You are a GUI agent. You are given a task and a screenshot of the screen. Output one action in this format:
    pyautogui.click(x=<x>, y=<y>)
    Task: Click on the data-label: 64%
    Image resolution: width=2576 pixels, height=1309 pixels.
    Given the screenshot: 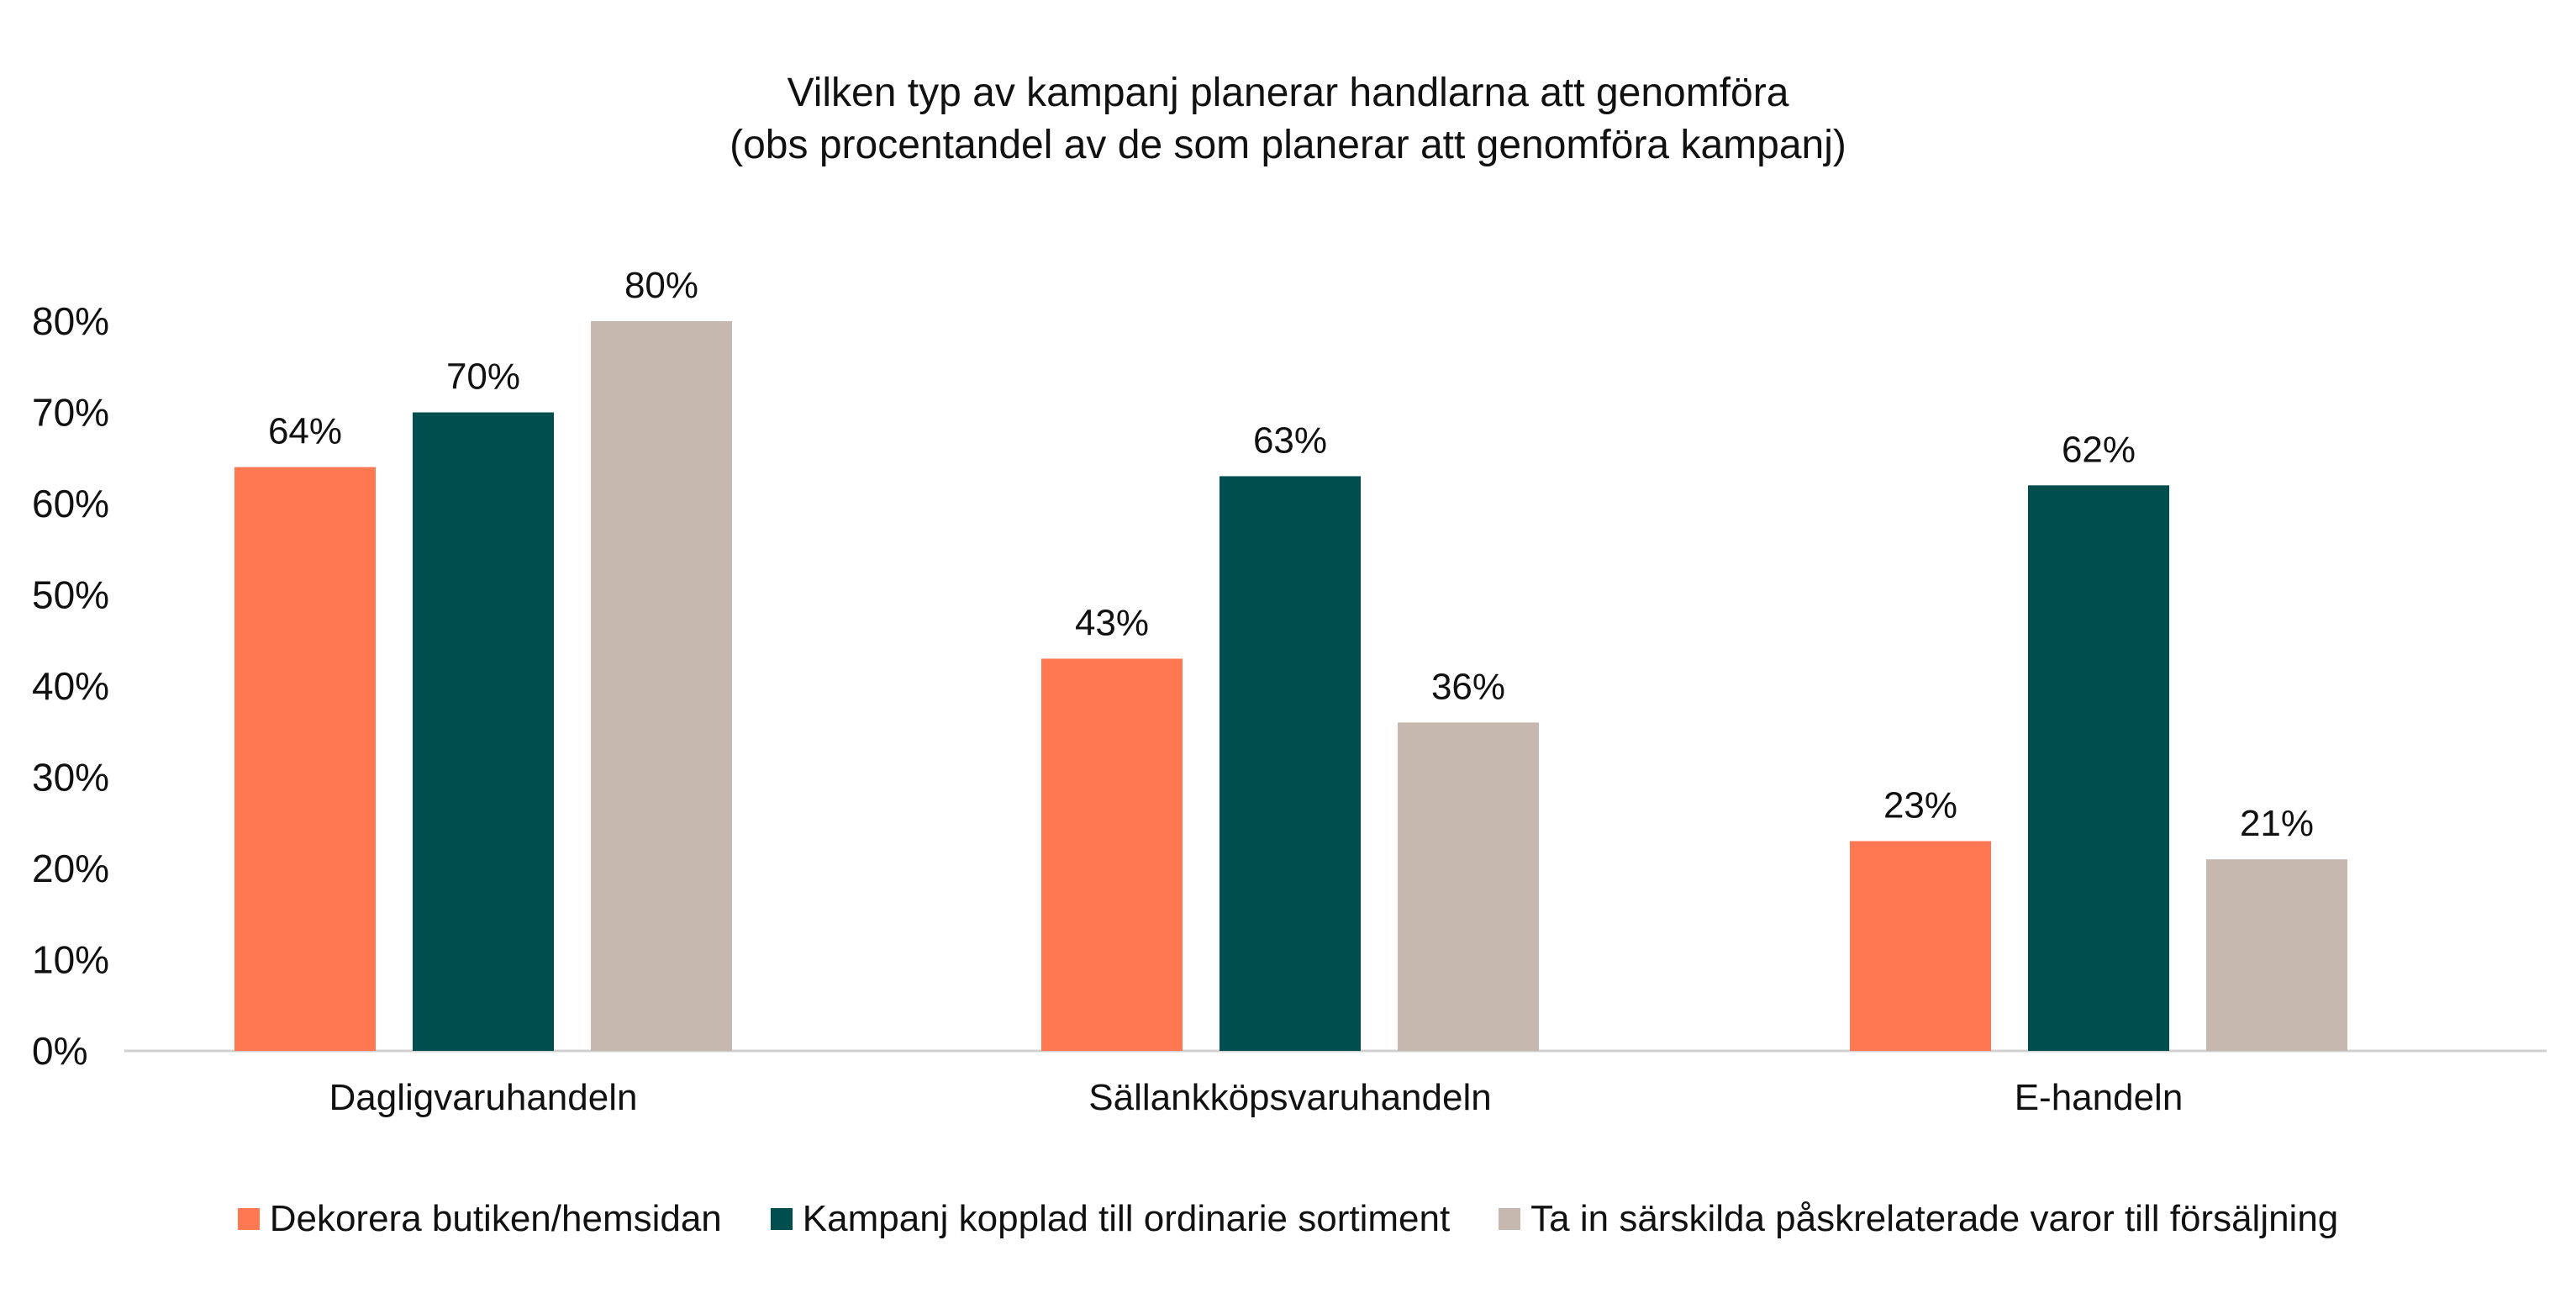 What is the action you would take?
    pyautogui.click(x=305, y=431)
    